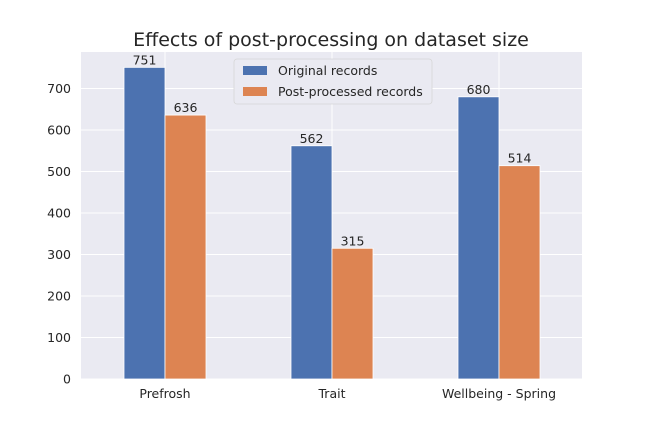 This screenshot has height=432, width=648. Describe the element at coordinates (186, 107) in the screenshot. I see `data-label: 636` at that location.